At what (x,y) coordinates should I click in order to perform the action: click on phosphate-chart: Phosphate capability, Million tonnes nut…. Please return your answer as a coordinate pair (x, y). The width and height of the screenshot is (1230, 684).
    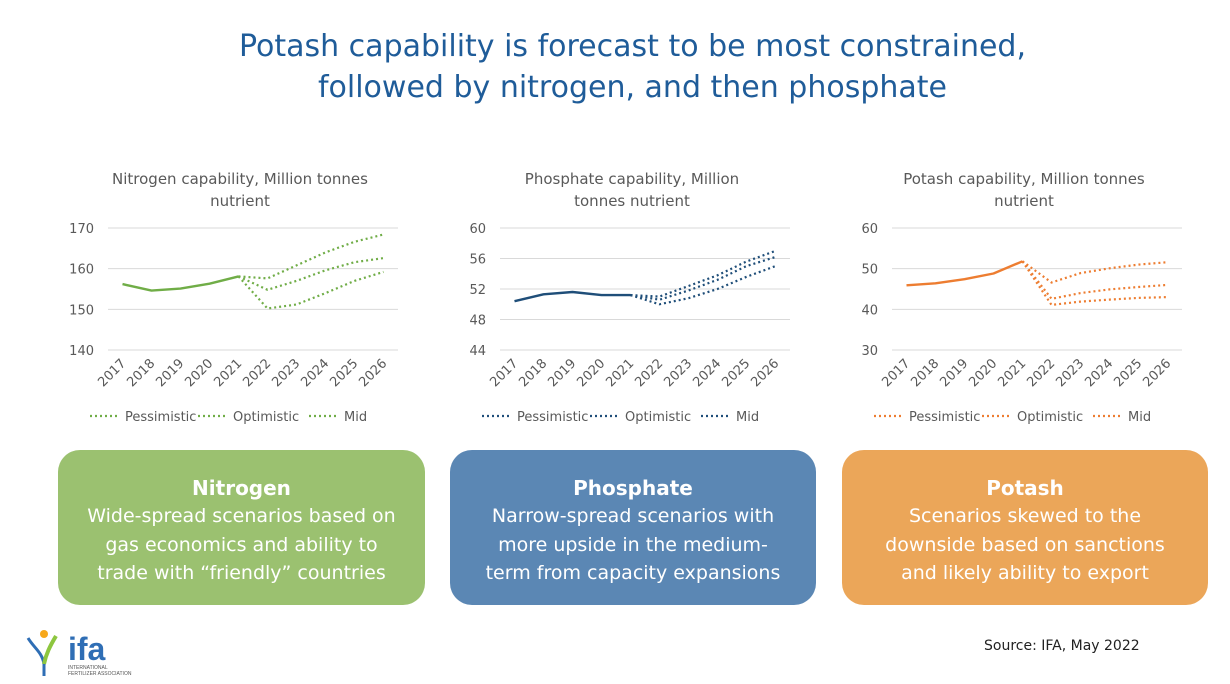
    Looking at the image, I should click on (632, 300).